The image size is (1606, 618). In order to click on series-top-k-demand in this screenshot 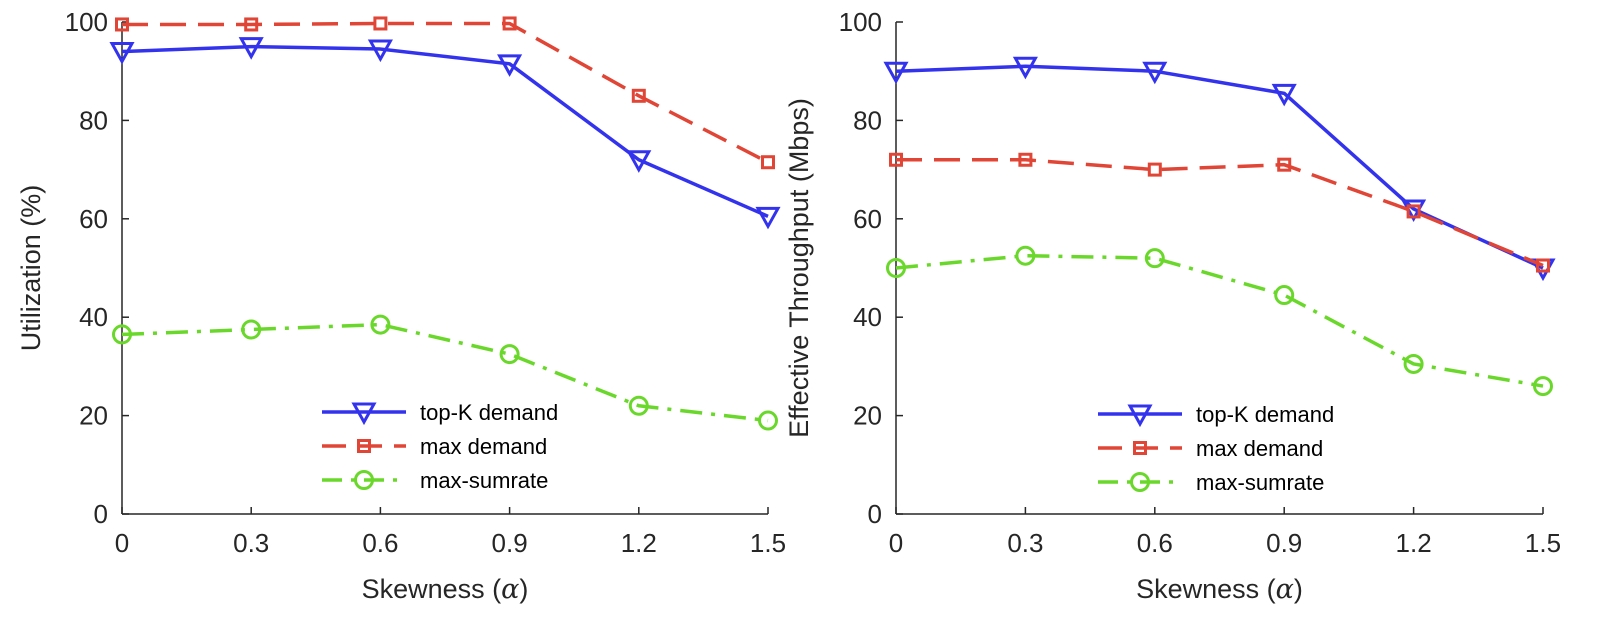, I will do `click(445, 133)`.